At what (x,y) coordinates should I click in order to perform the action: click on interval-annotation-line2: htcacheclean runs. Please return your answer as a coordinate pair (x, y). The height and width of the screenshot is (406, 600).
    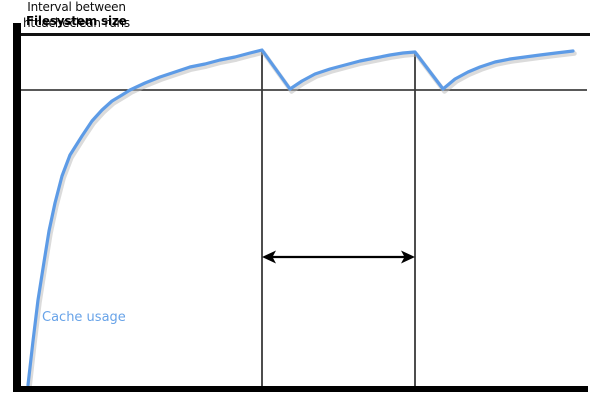
    Looking at the image, I should click on (76, 22).